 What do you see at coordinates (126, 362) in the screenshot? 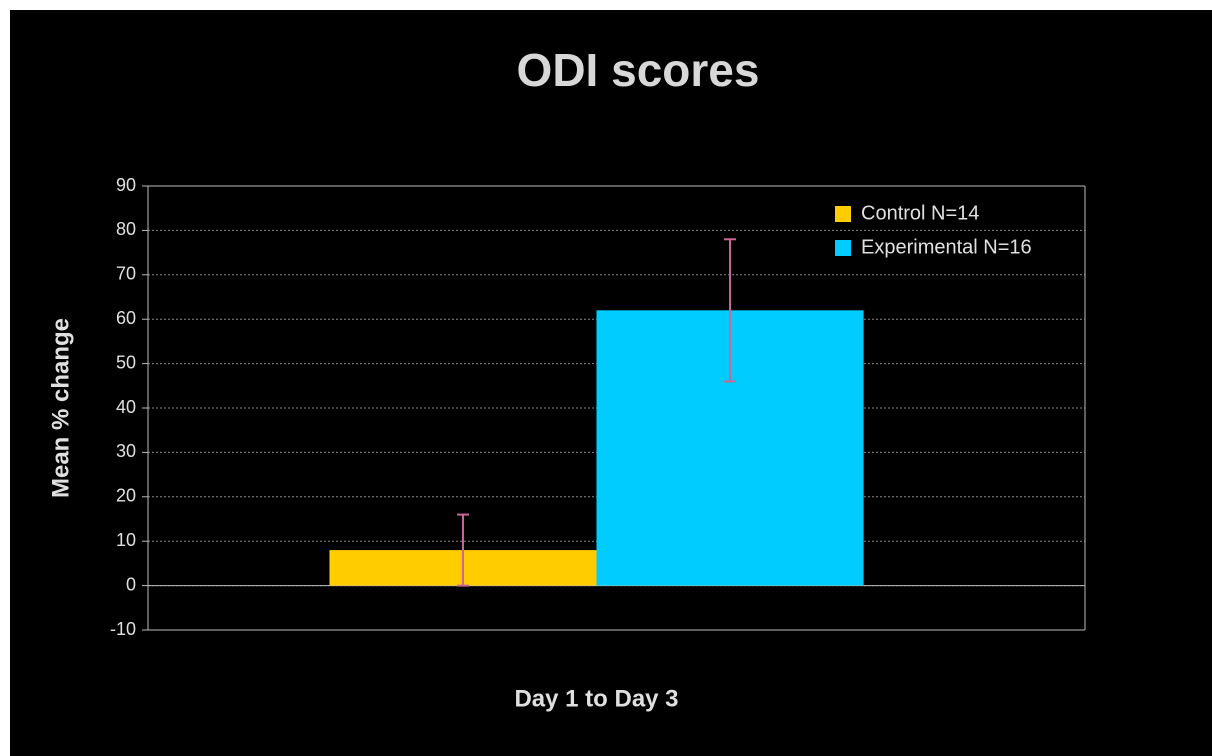
I see `y-tick-label: 50` at bounding box center [126, 362].